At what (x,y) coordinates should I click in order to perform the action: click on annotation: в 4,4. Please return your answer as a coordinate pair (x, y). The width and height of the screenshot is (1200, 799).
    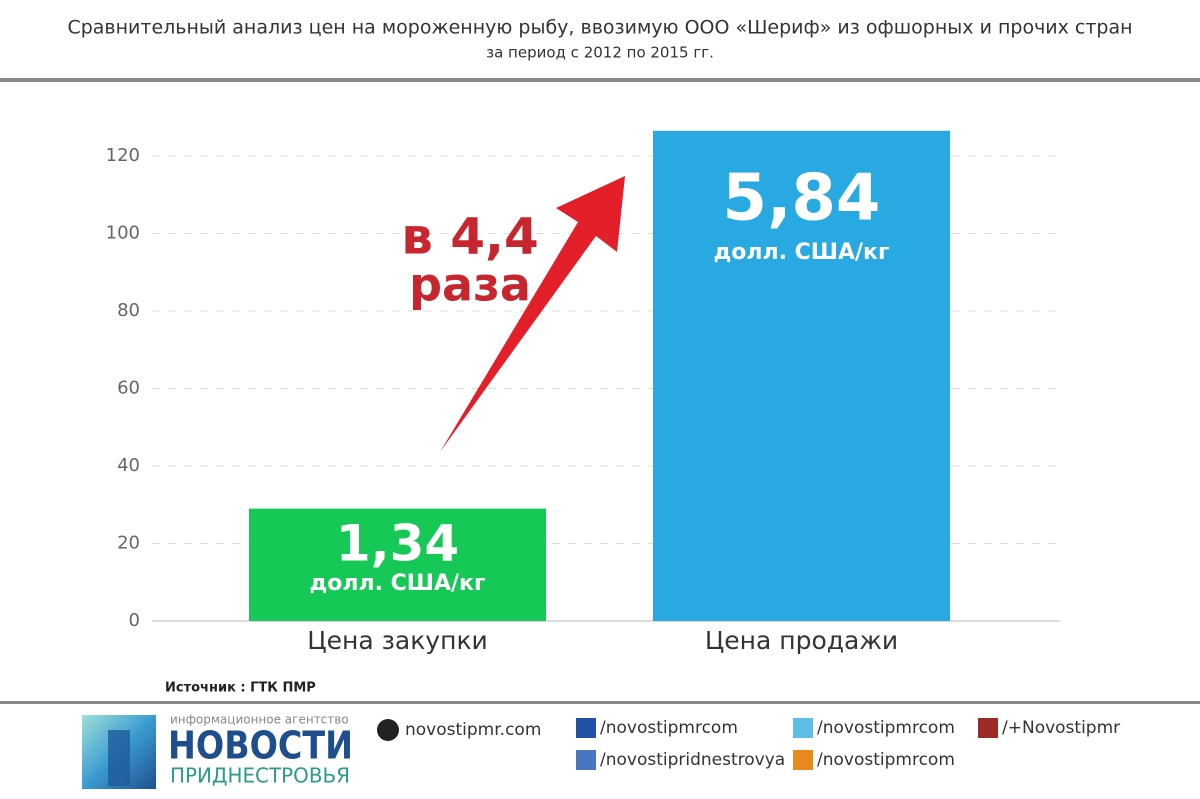
    Looking at the image, I should click on (470, 237).